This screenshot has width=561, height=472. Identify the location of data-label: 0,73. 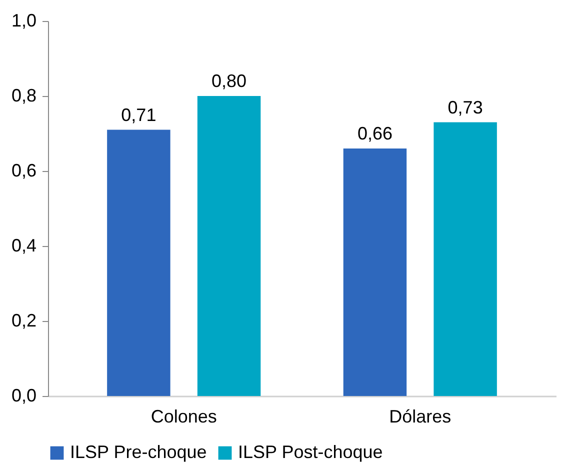
(465, 107).